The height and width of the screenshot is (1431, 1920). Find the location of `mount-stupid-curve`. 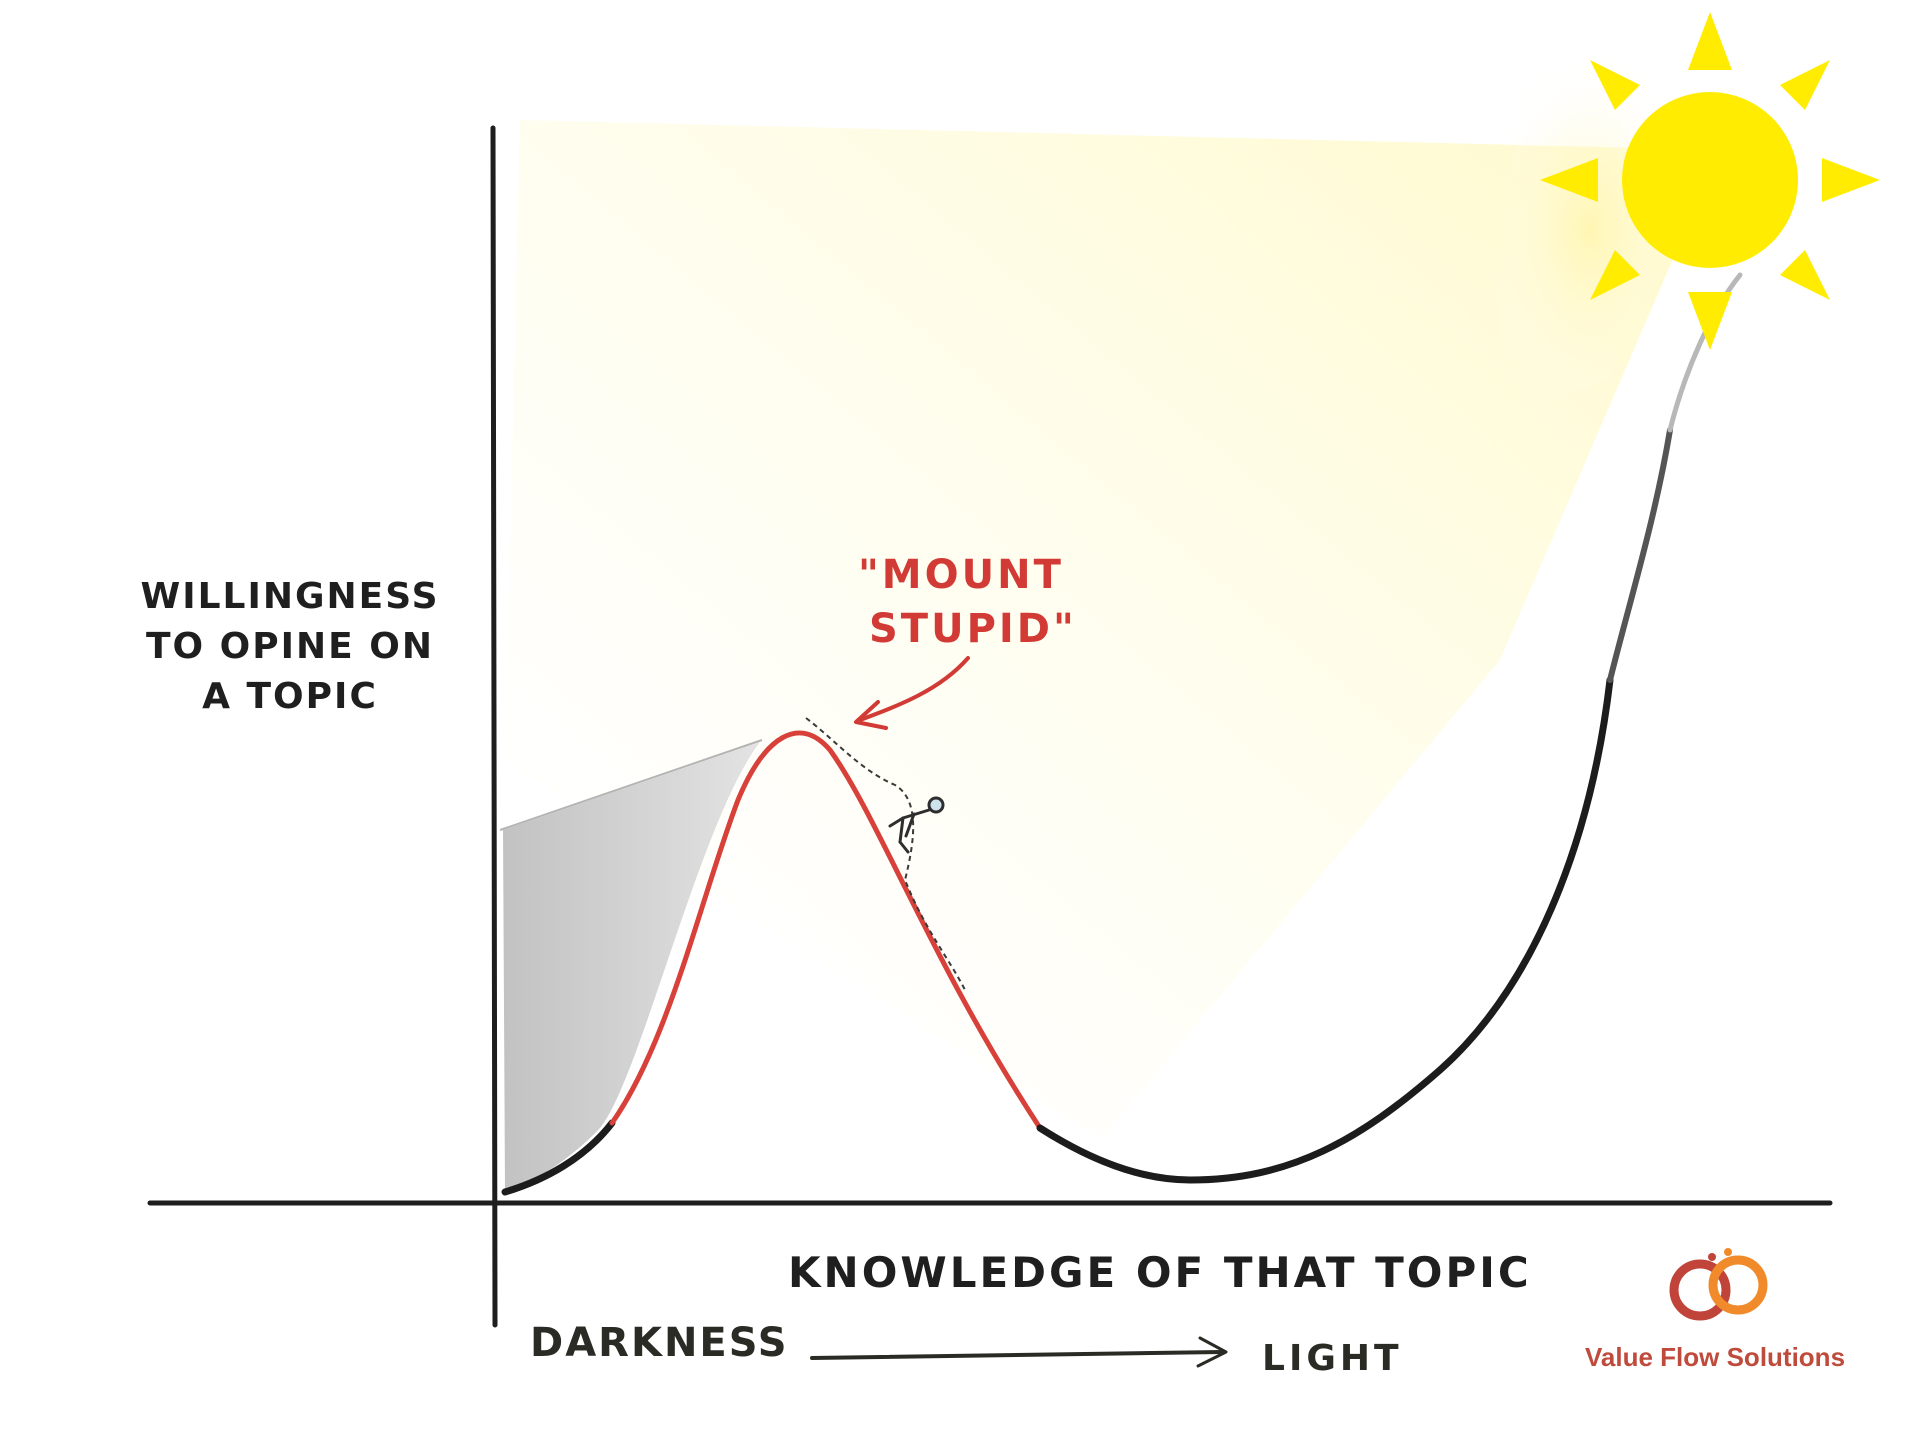

mount-stupid-curve is located at coordinates (826, 930).